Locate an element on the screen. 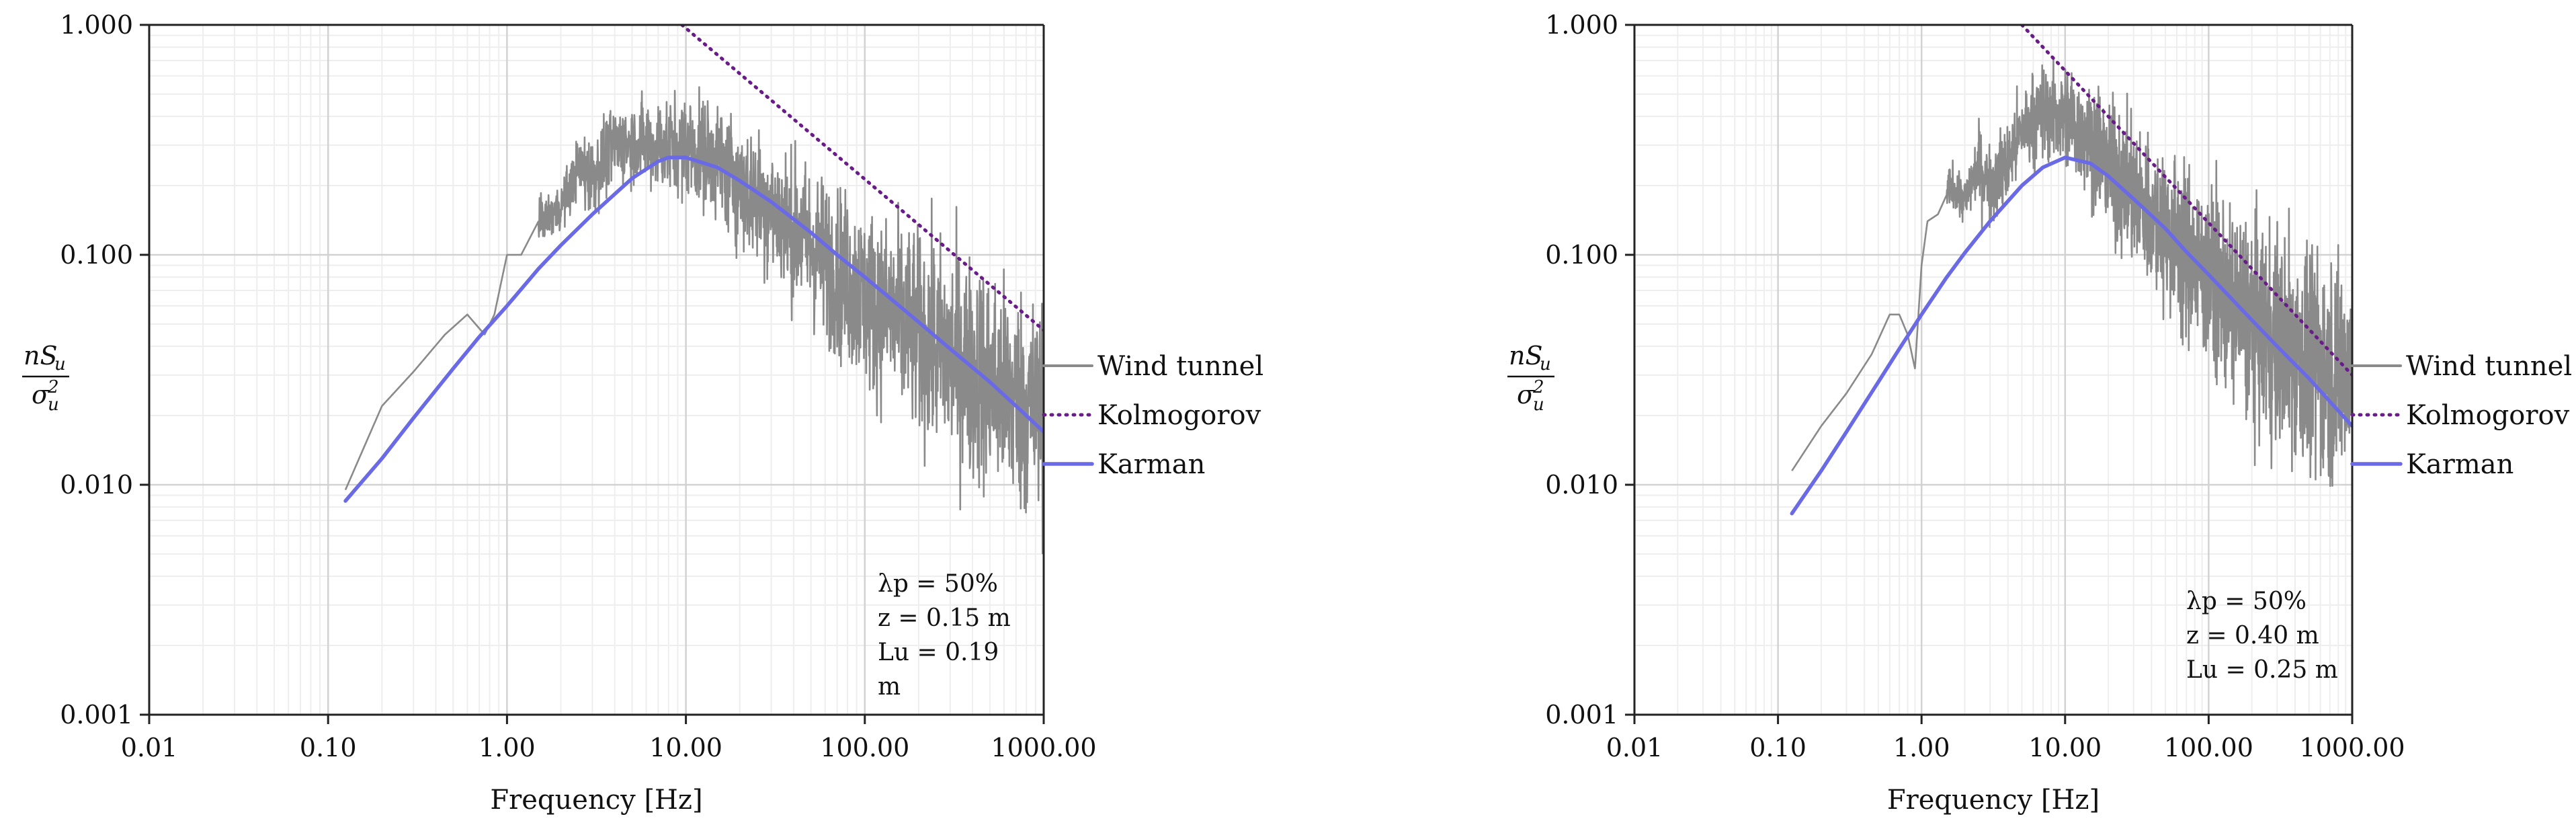  series-group is located at coordinates (2071, 270).